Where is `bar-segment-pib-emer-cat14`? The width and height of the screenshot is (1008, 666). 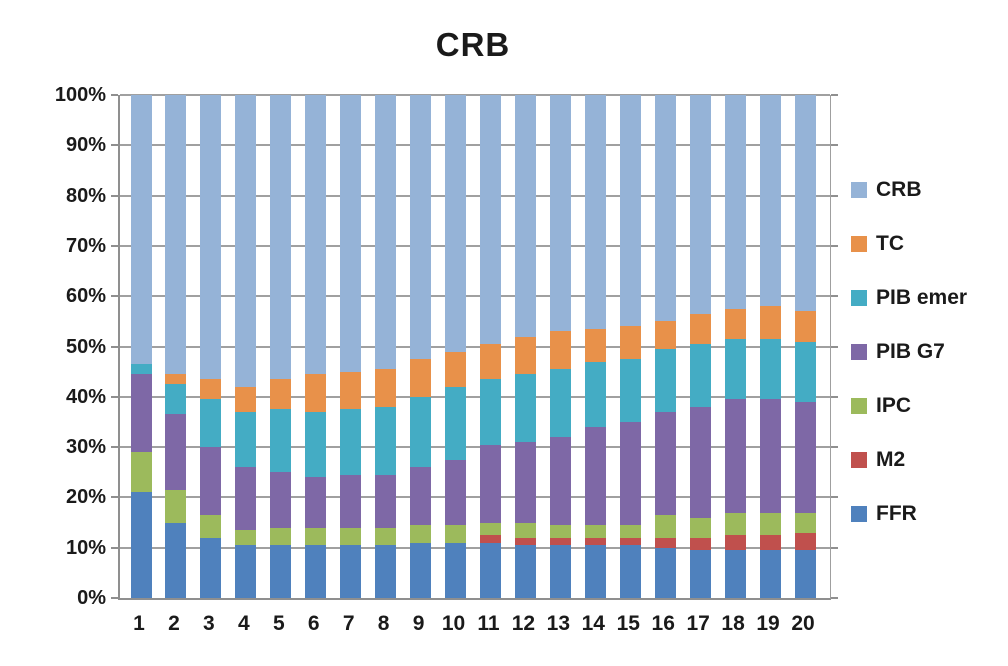
bar-segment-pib-emer-cat14 is located at coordinates (595, 394).